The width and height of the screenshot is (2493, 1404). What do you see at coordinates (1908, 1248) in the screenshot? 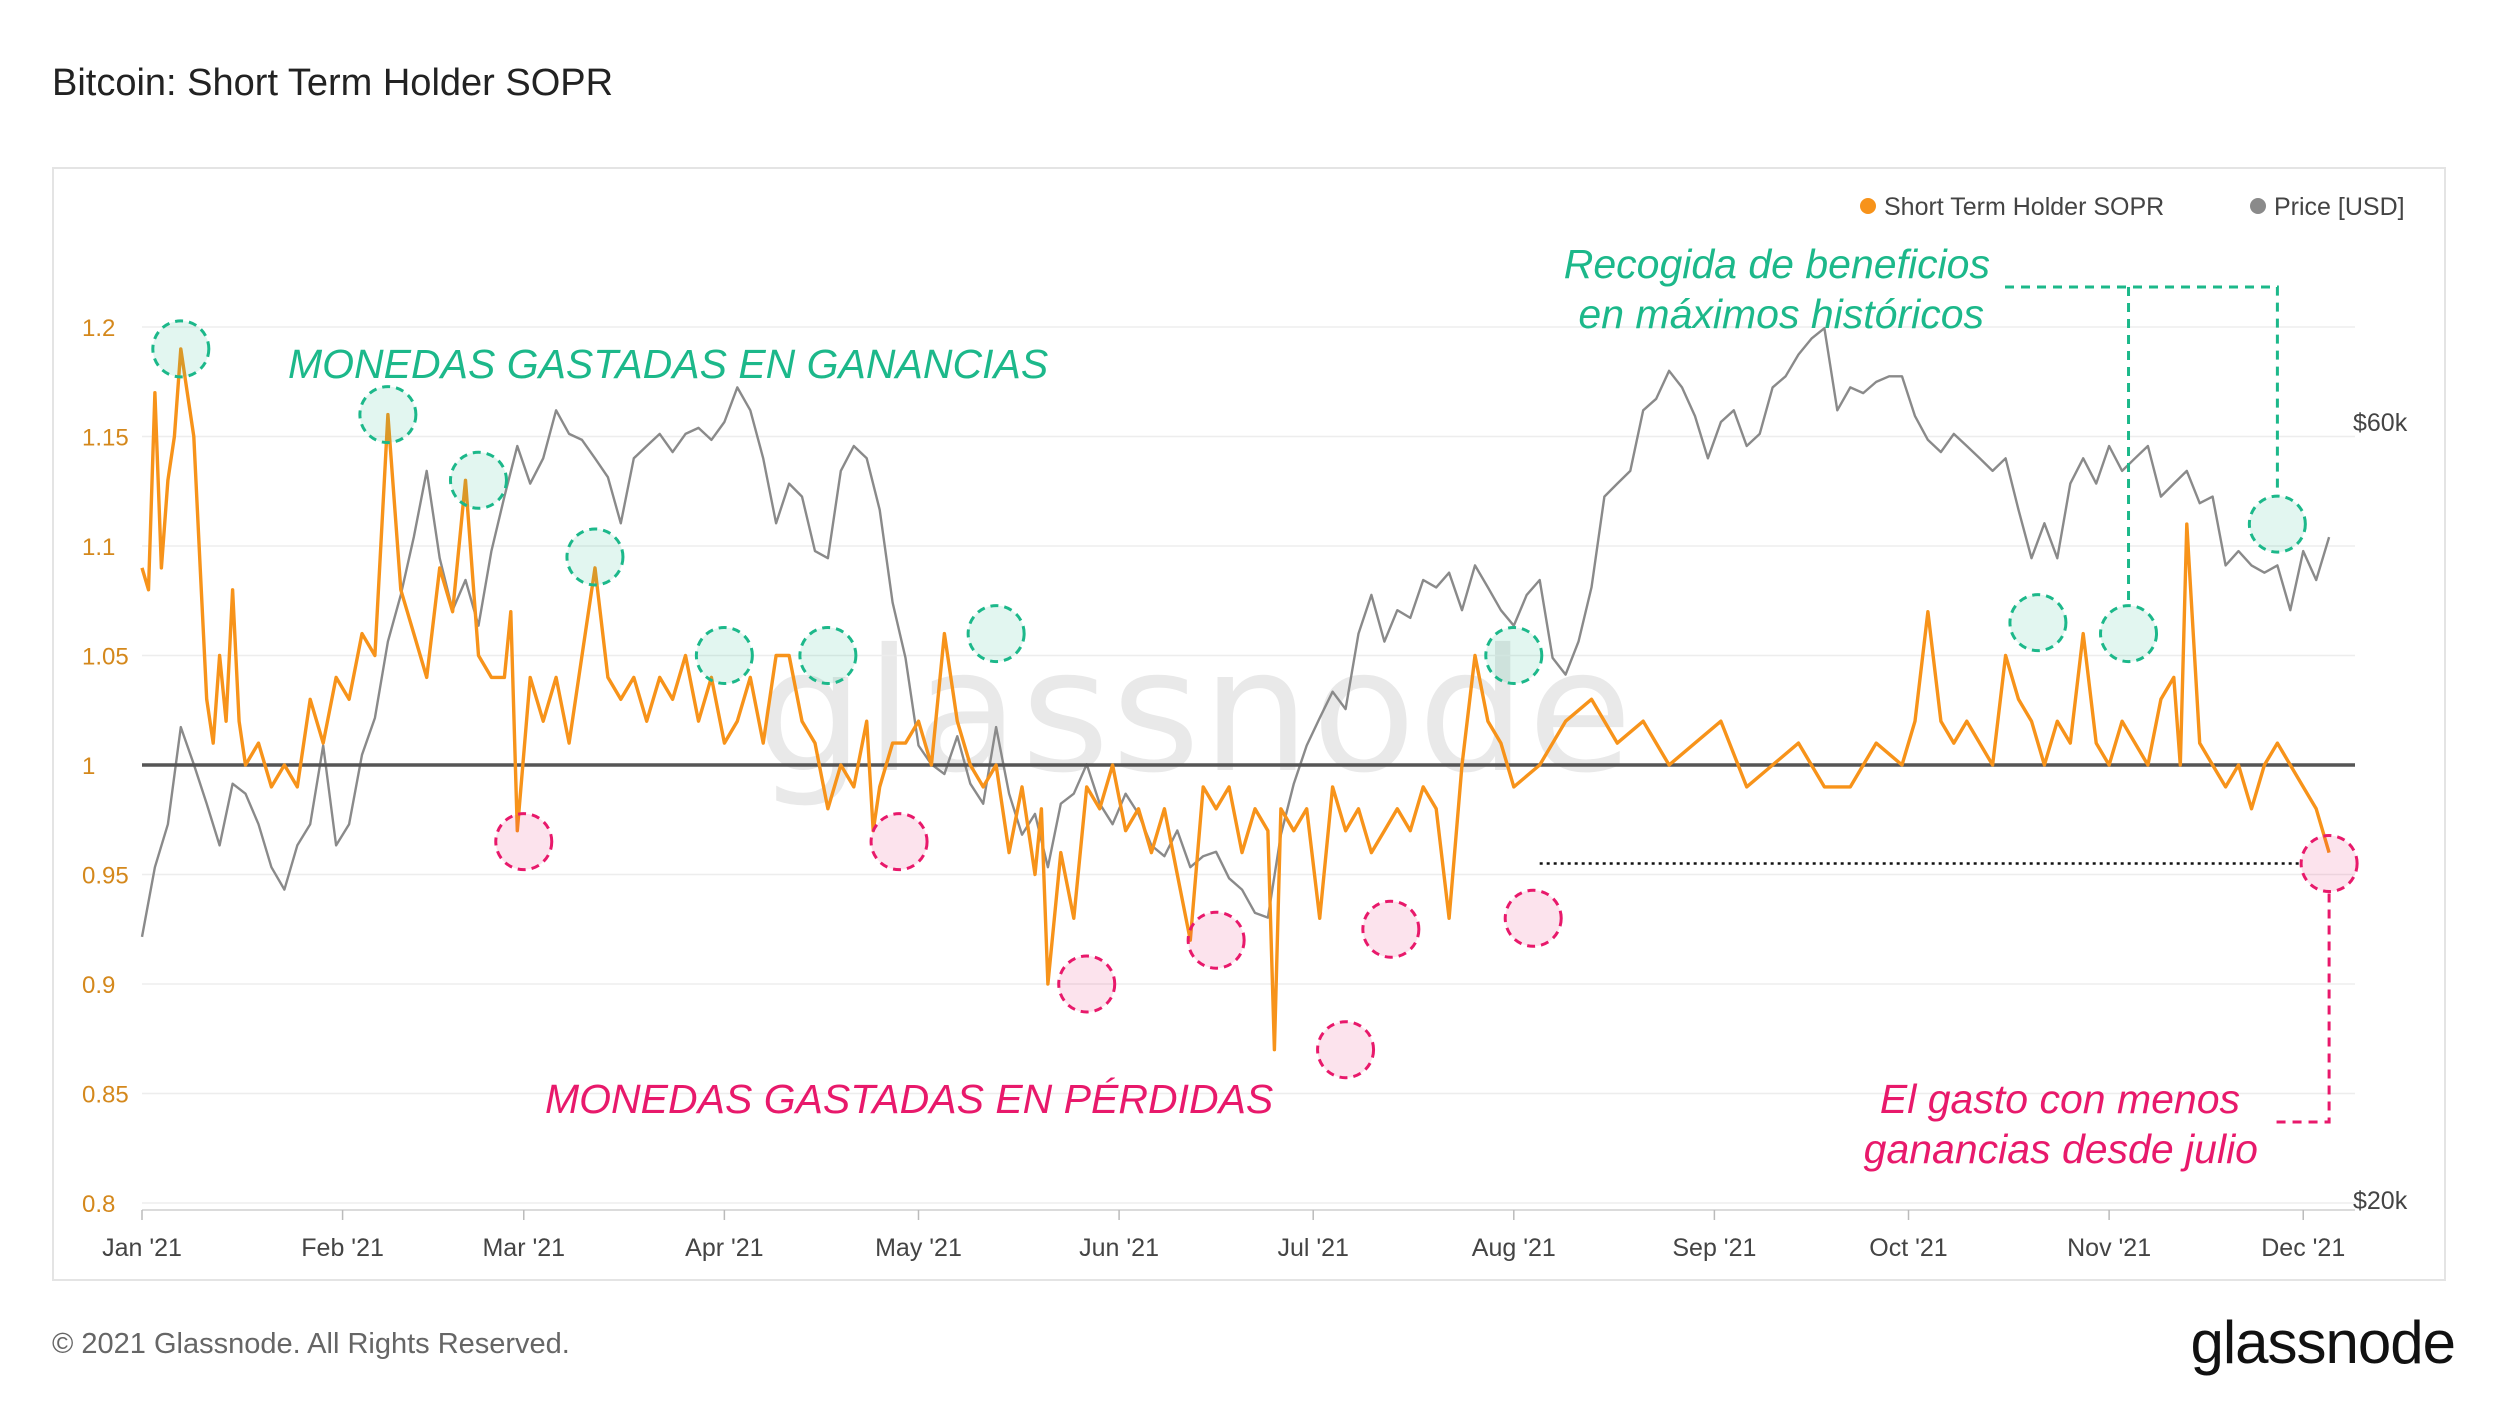
I see `x-tick-label: Oct '21` at bounding box center [1908, 1248].